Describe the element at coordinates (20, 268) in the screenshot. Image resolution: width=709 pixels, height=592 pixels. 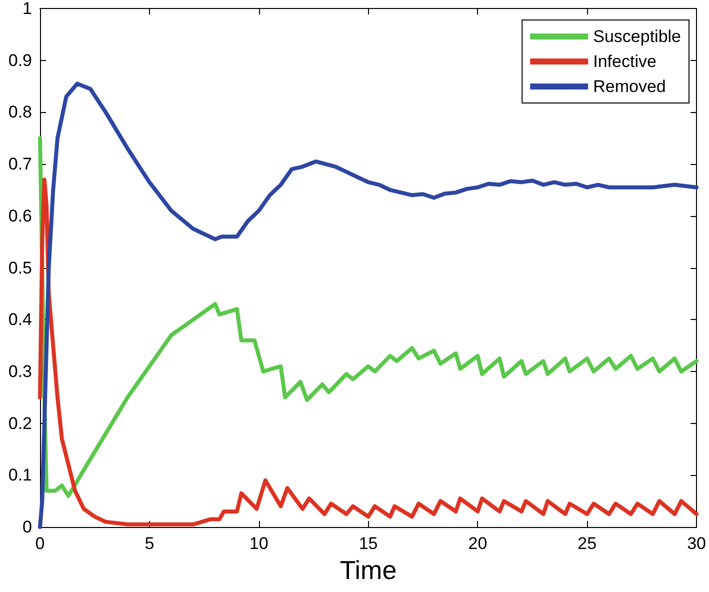
I see `y-tick-label: 0.5` at that location.